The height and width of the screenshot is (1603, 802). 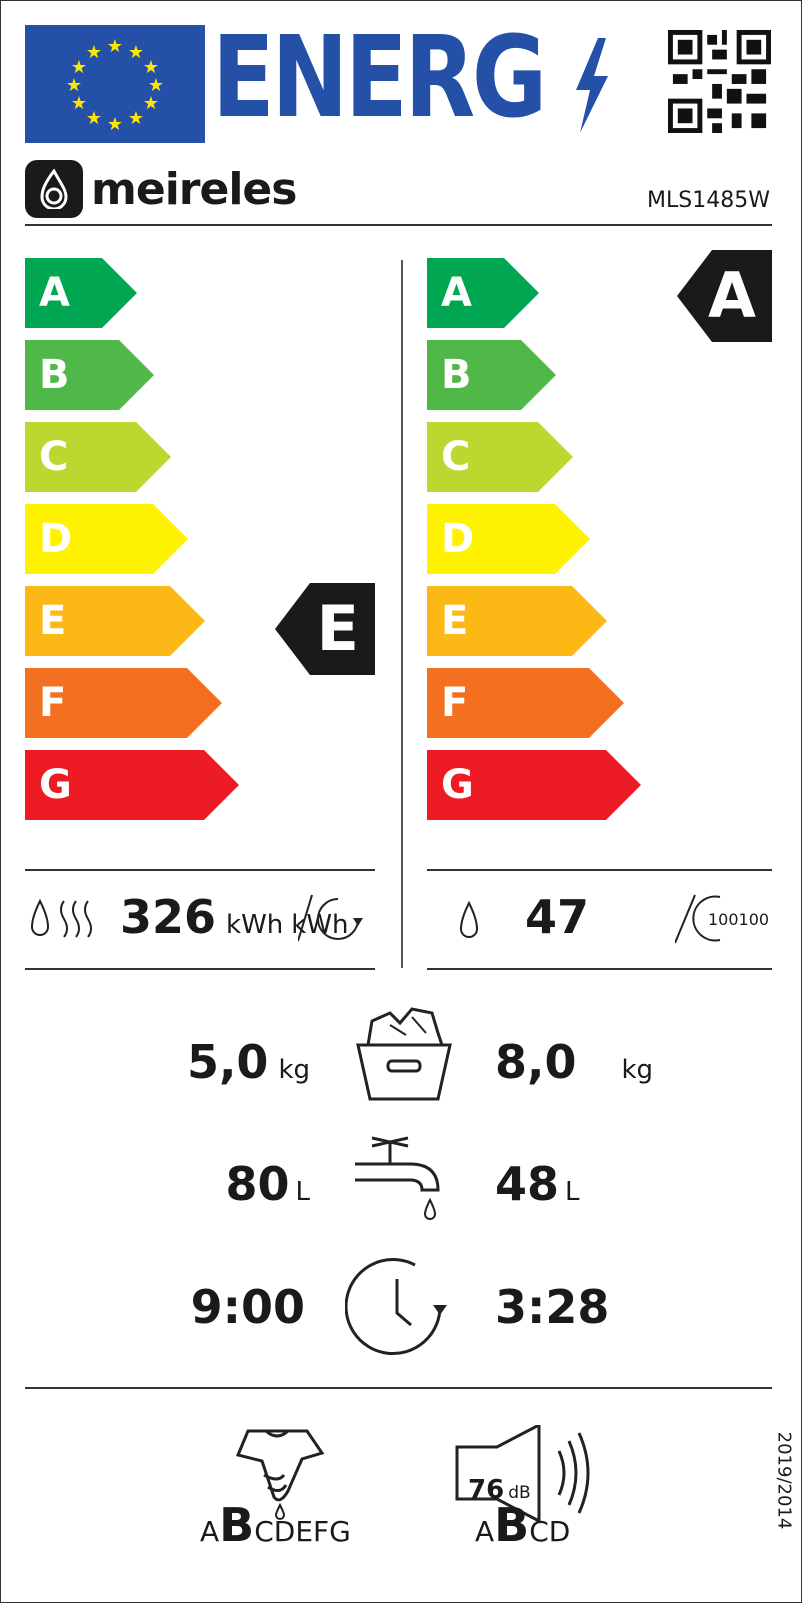 What do you see at coordinates (132, 785) in the screenshot?
I see `left-class-bar-g: G` at bounding box center [132, 785].